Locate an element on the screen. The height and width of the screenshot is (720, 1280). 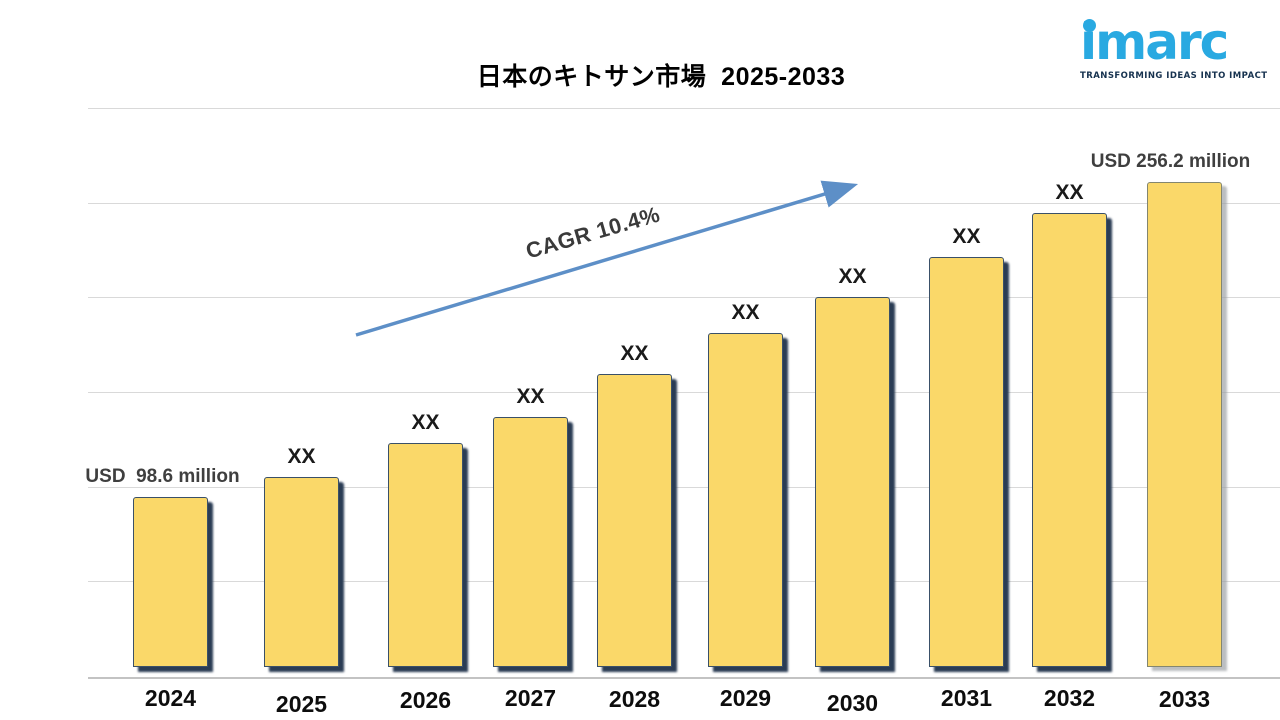
bar-2033 is located at coordinates (1184, 424).